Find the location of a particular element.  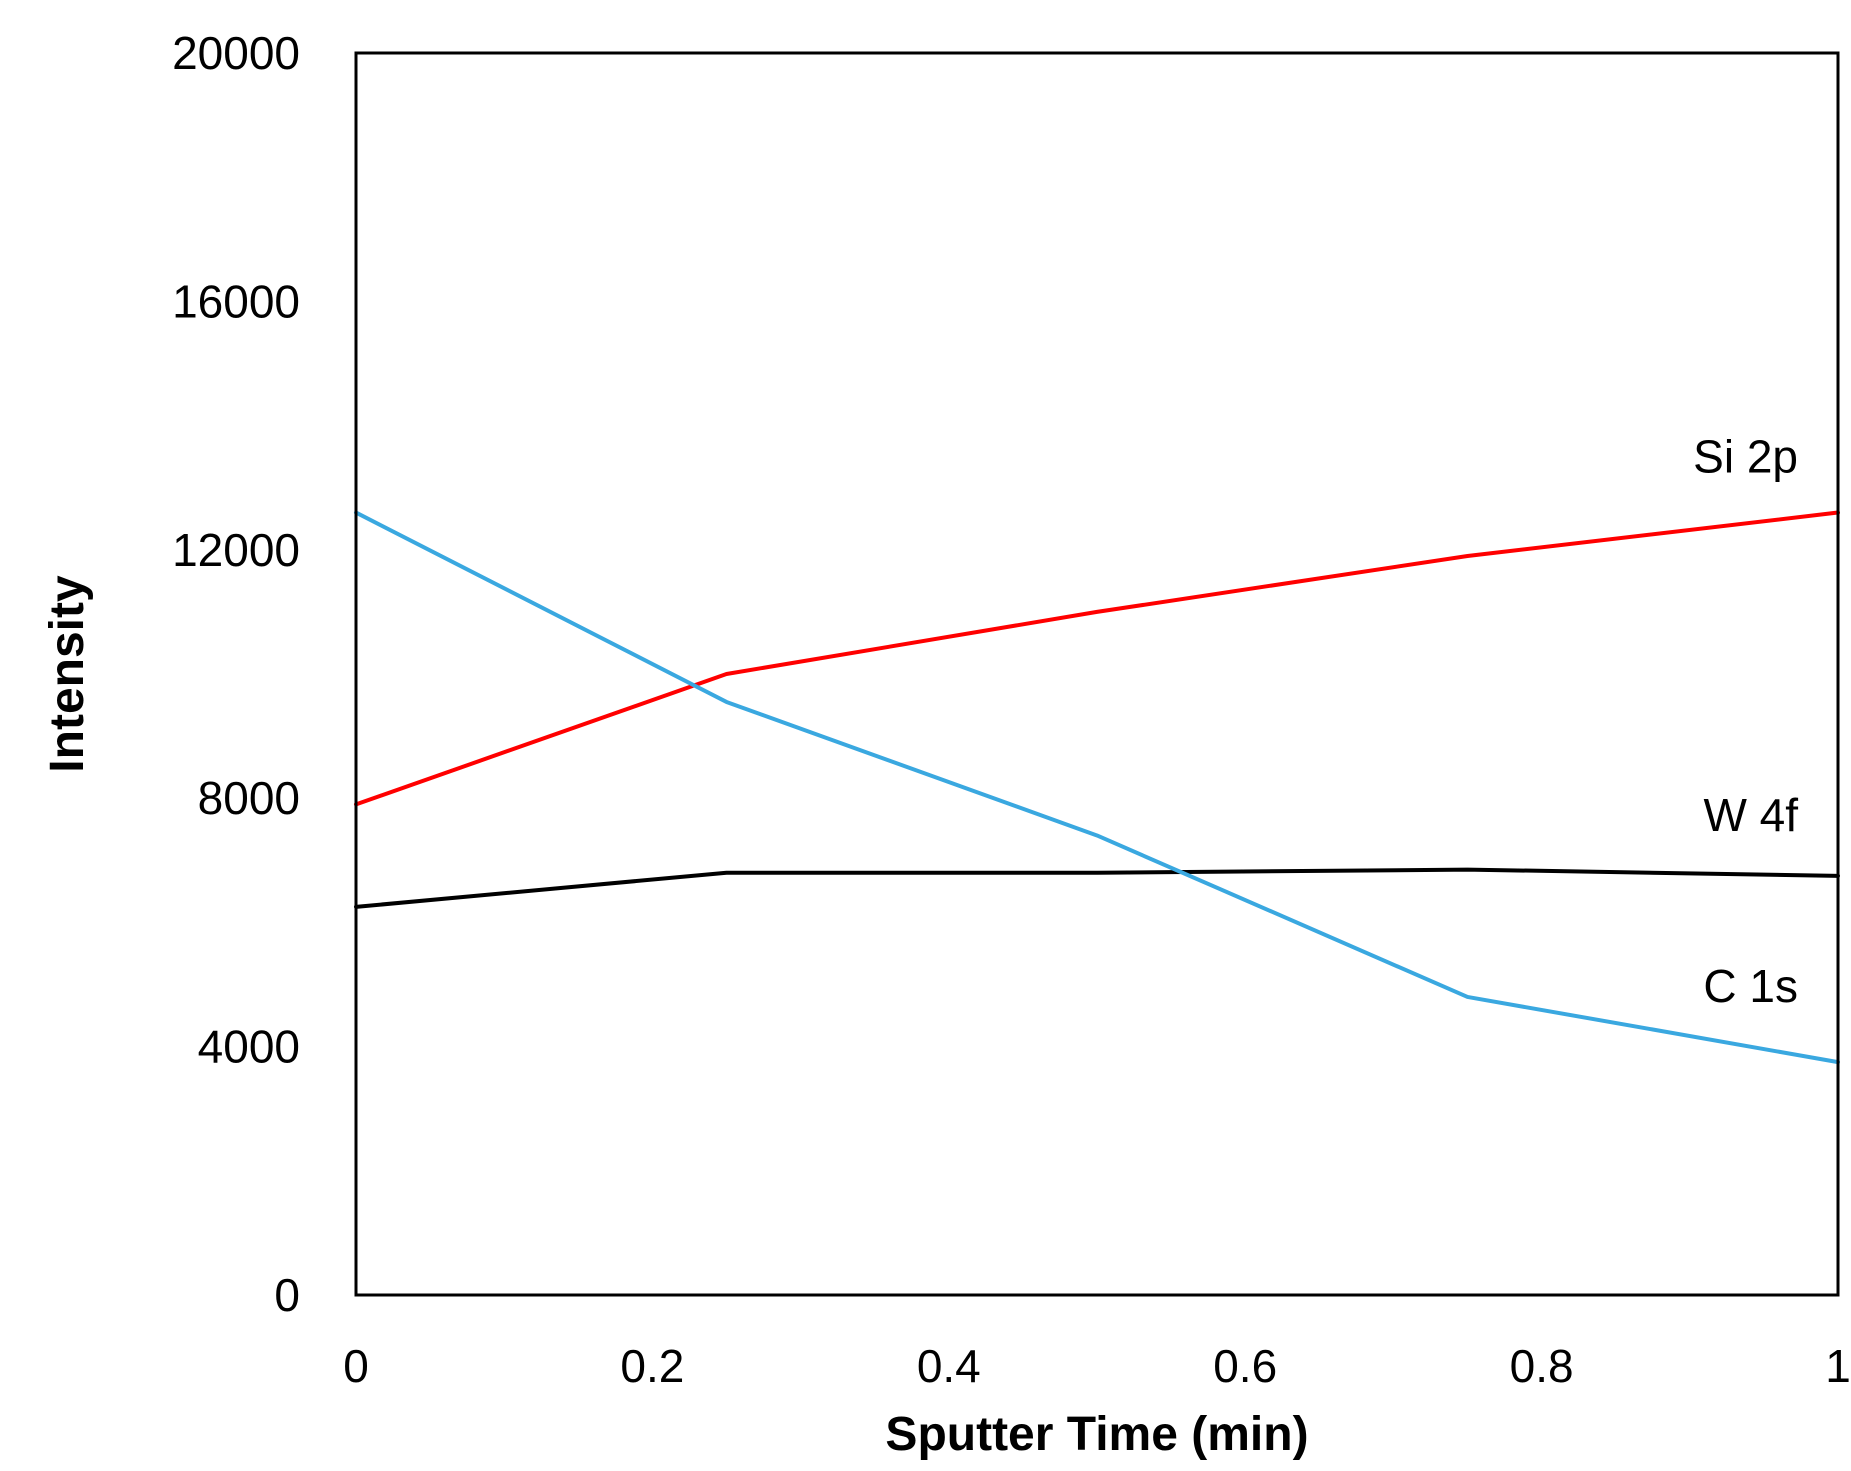

y-axis-tick-labels: 0 4000 8000 12000 16000 20000 is located at coordinates (236, 674).